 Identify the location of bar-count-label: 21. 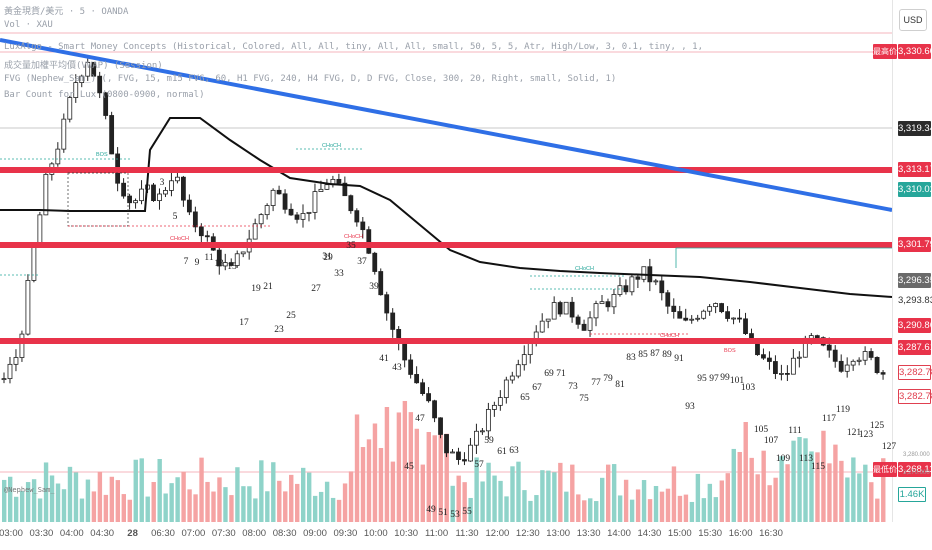
(268, 287).